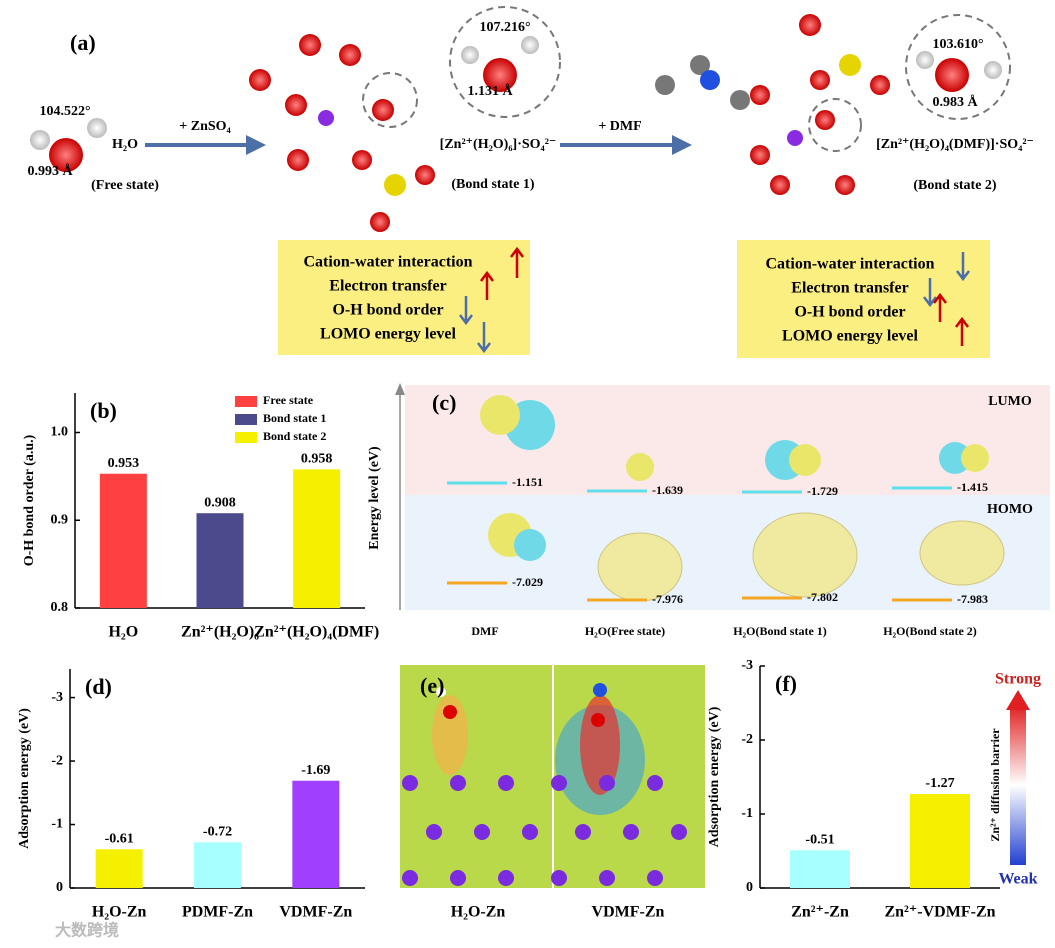  What do you see at coordinates (995, 785) in the screenshot?
I see `annotation: Zn²⁺ diffusion barrier` at bounding box center [995, 785].